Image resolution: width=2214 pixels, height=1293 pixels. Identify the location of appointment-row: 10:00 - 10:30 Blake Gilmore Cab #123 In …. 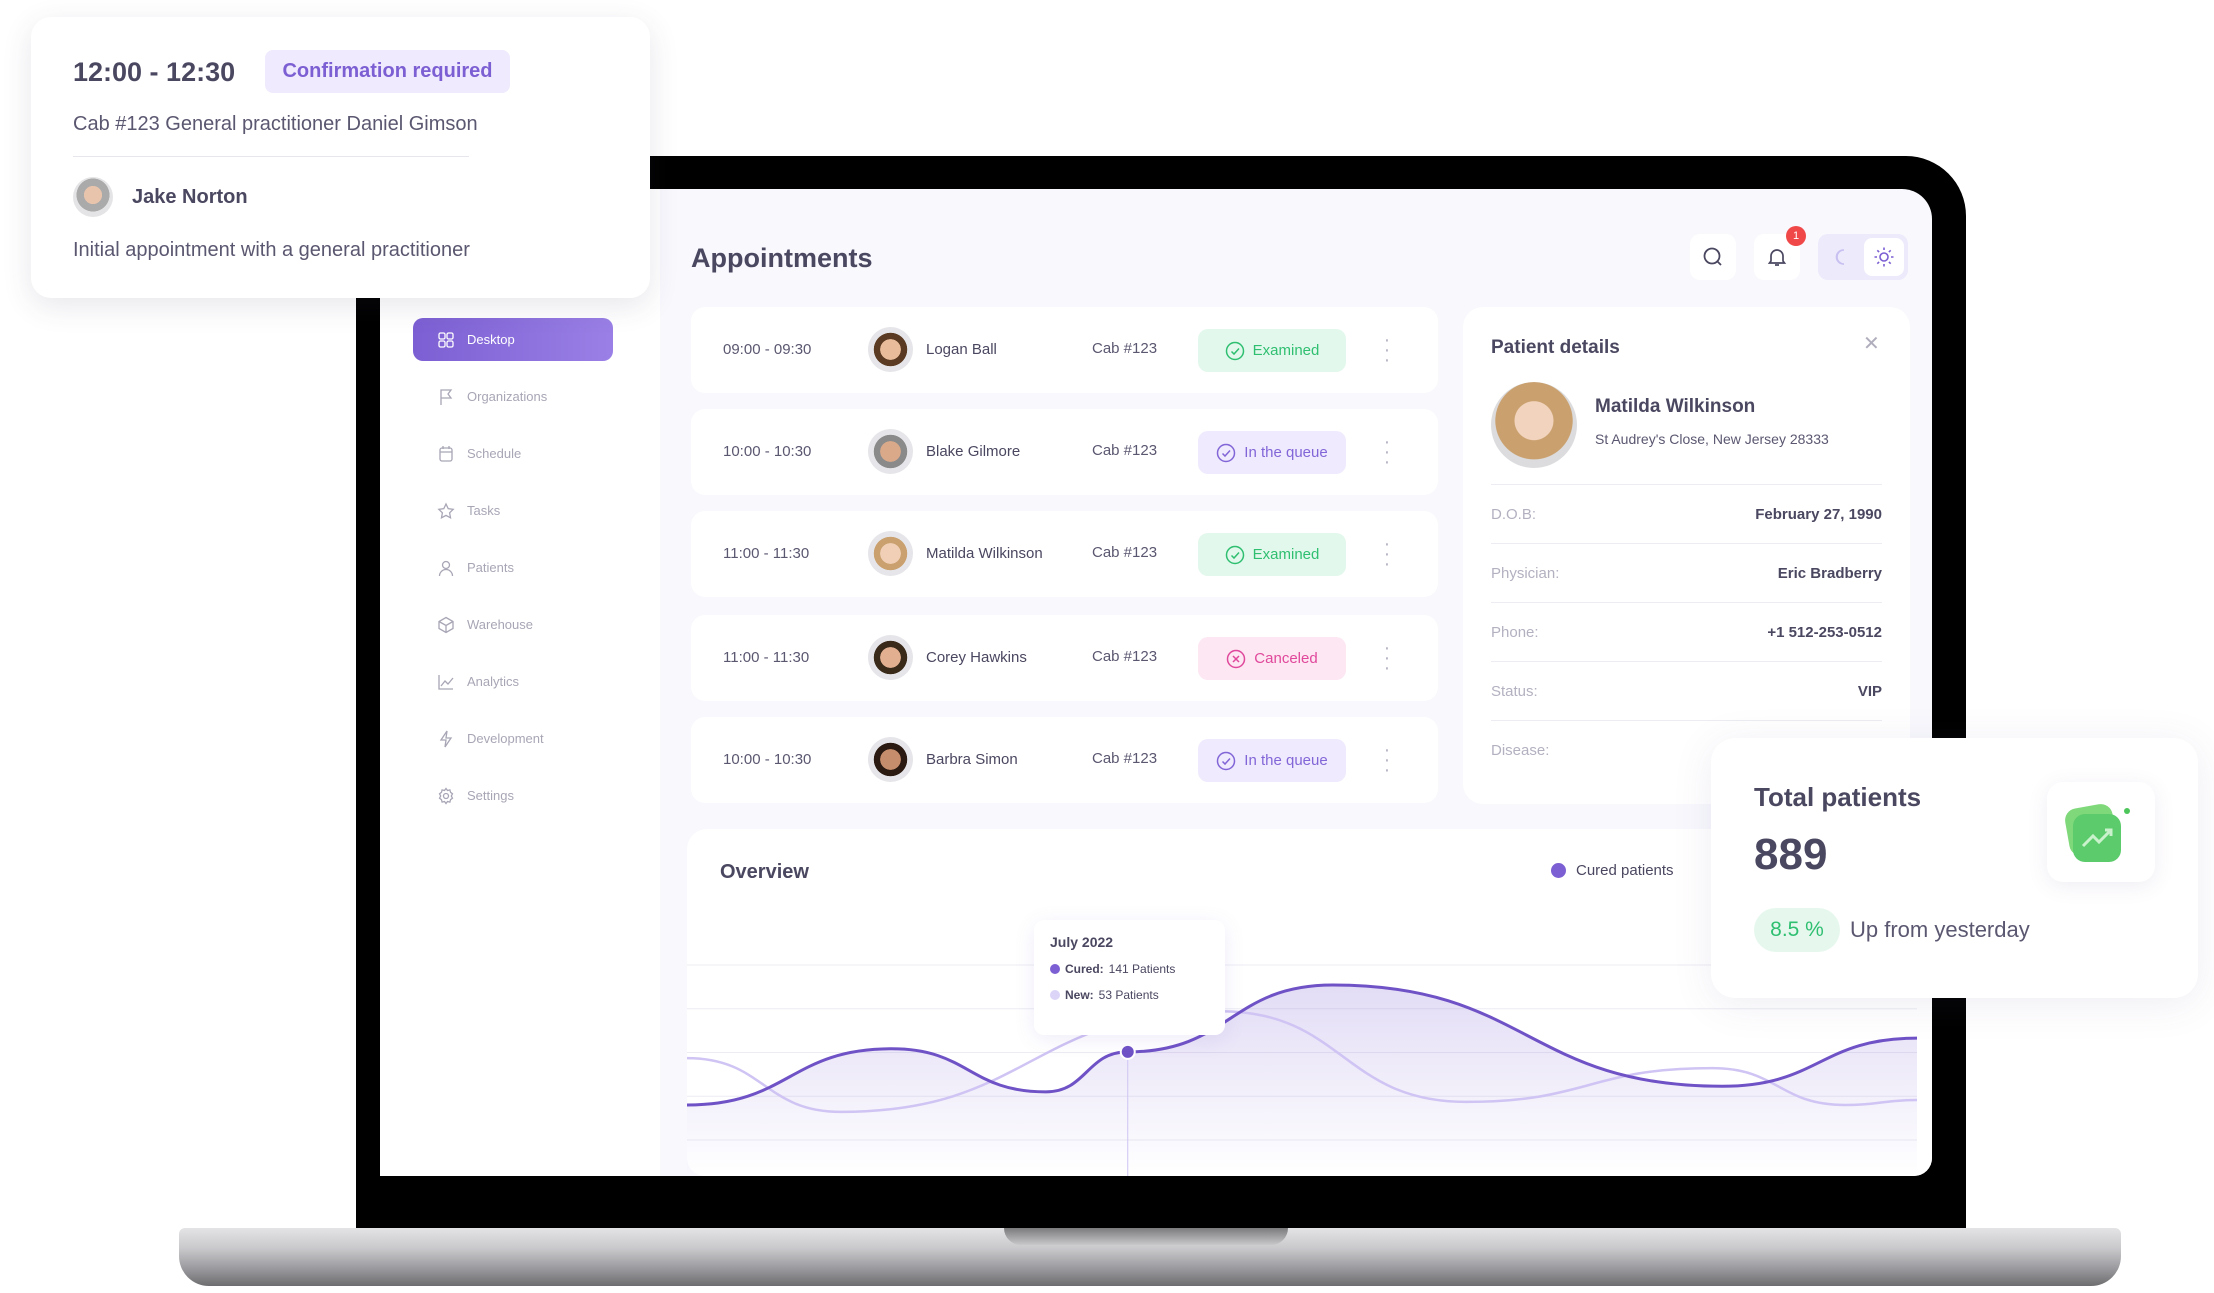
(1064, 452).